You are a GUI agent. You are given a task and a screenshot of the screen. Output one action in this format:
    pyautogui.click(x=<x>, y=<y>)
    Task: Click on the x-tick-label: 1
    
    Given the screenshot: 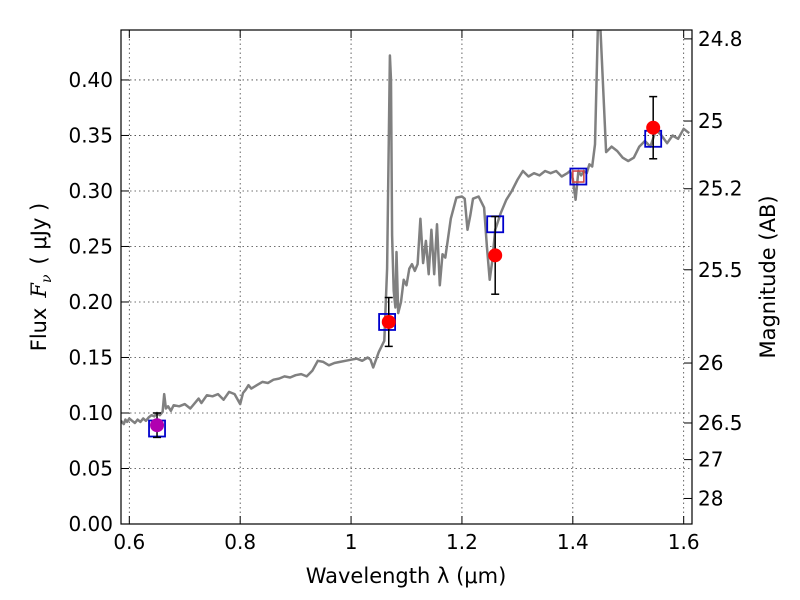 What is the action you would take?
    pyautogui.click(x=351, y=542)
    